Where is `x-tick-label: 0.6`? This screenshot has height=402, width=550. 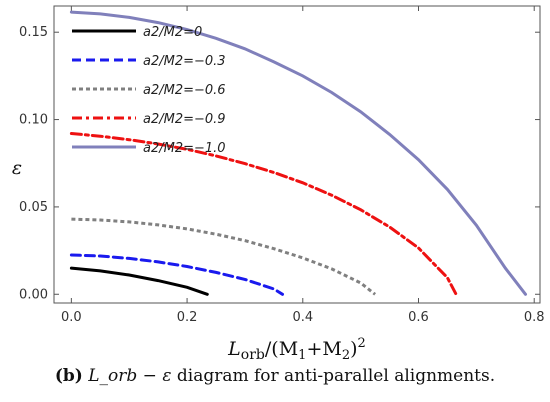 x-tick-label: 0.6 is located at coordinates (418, 317).